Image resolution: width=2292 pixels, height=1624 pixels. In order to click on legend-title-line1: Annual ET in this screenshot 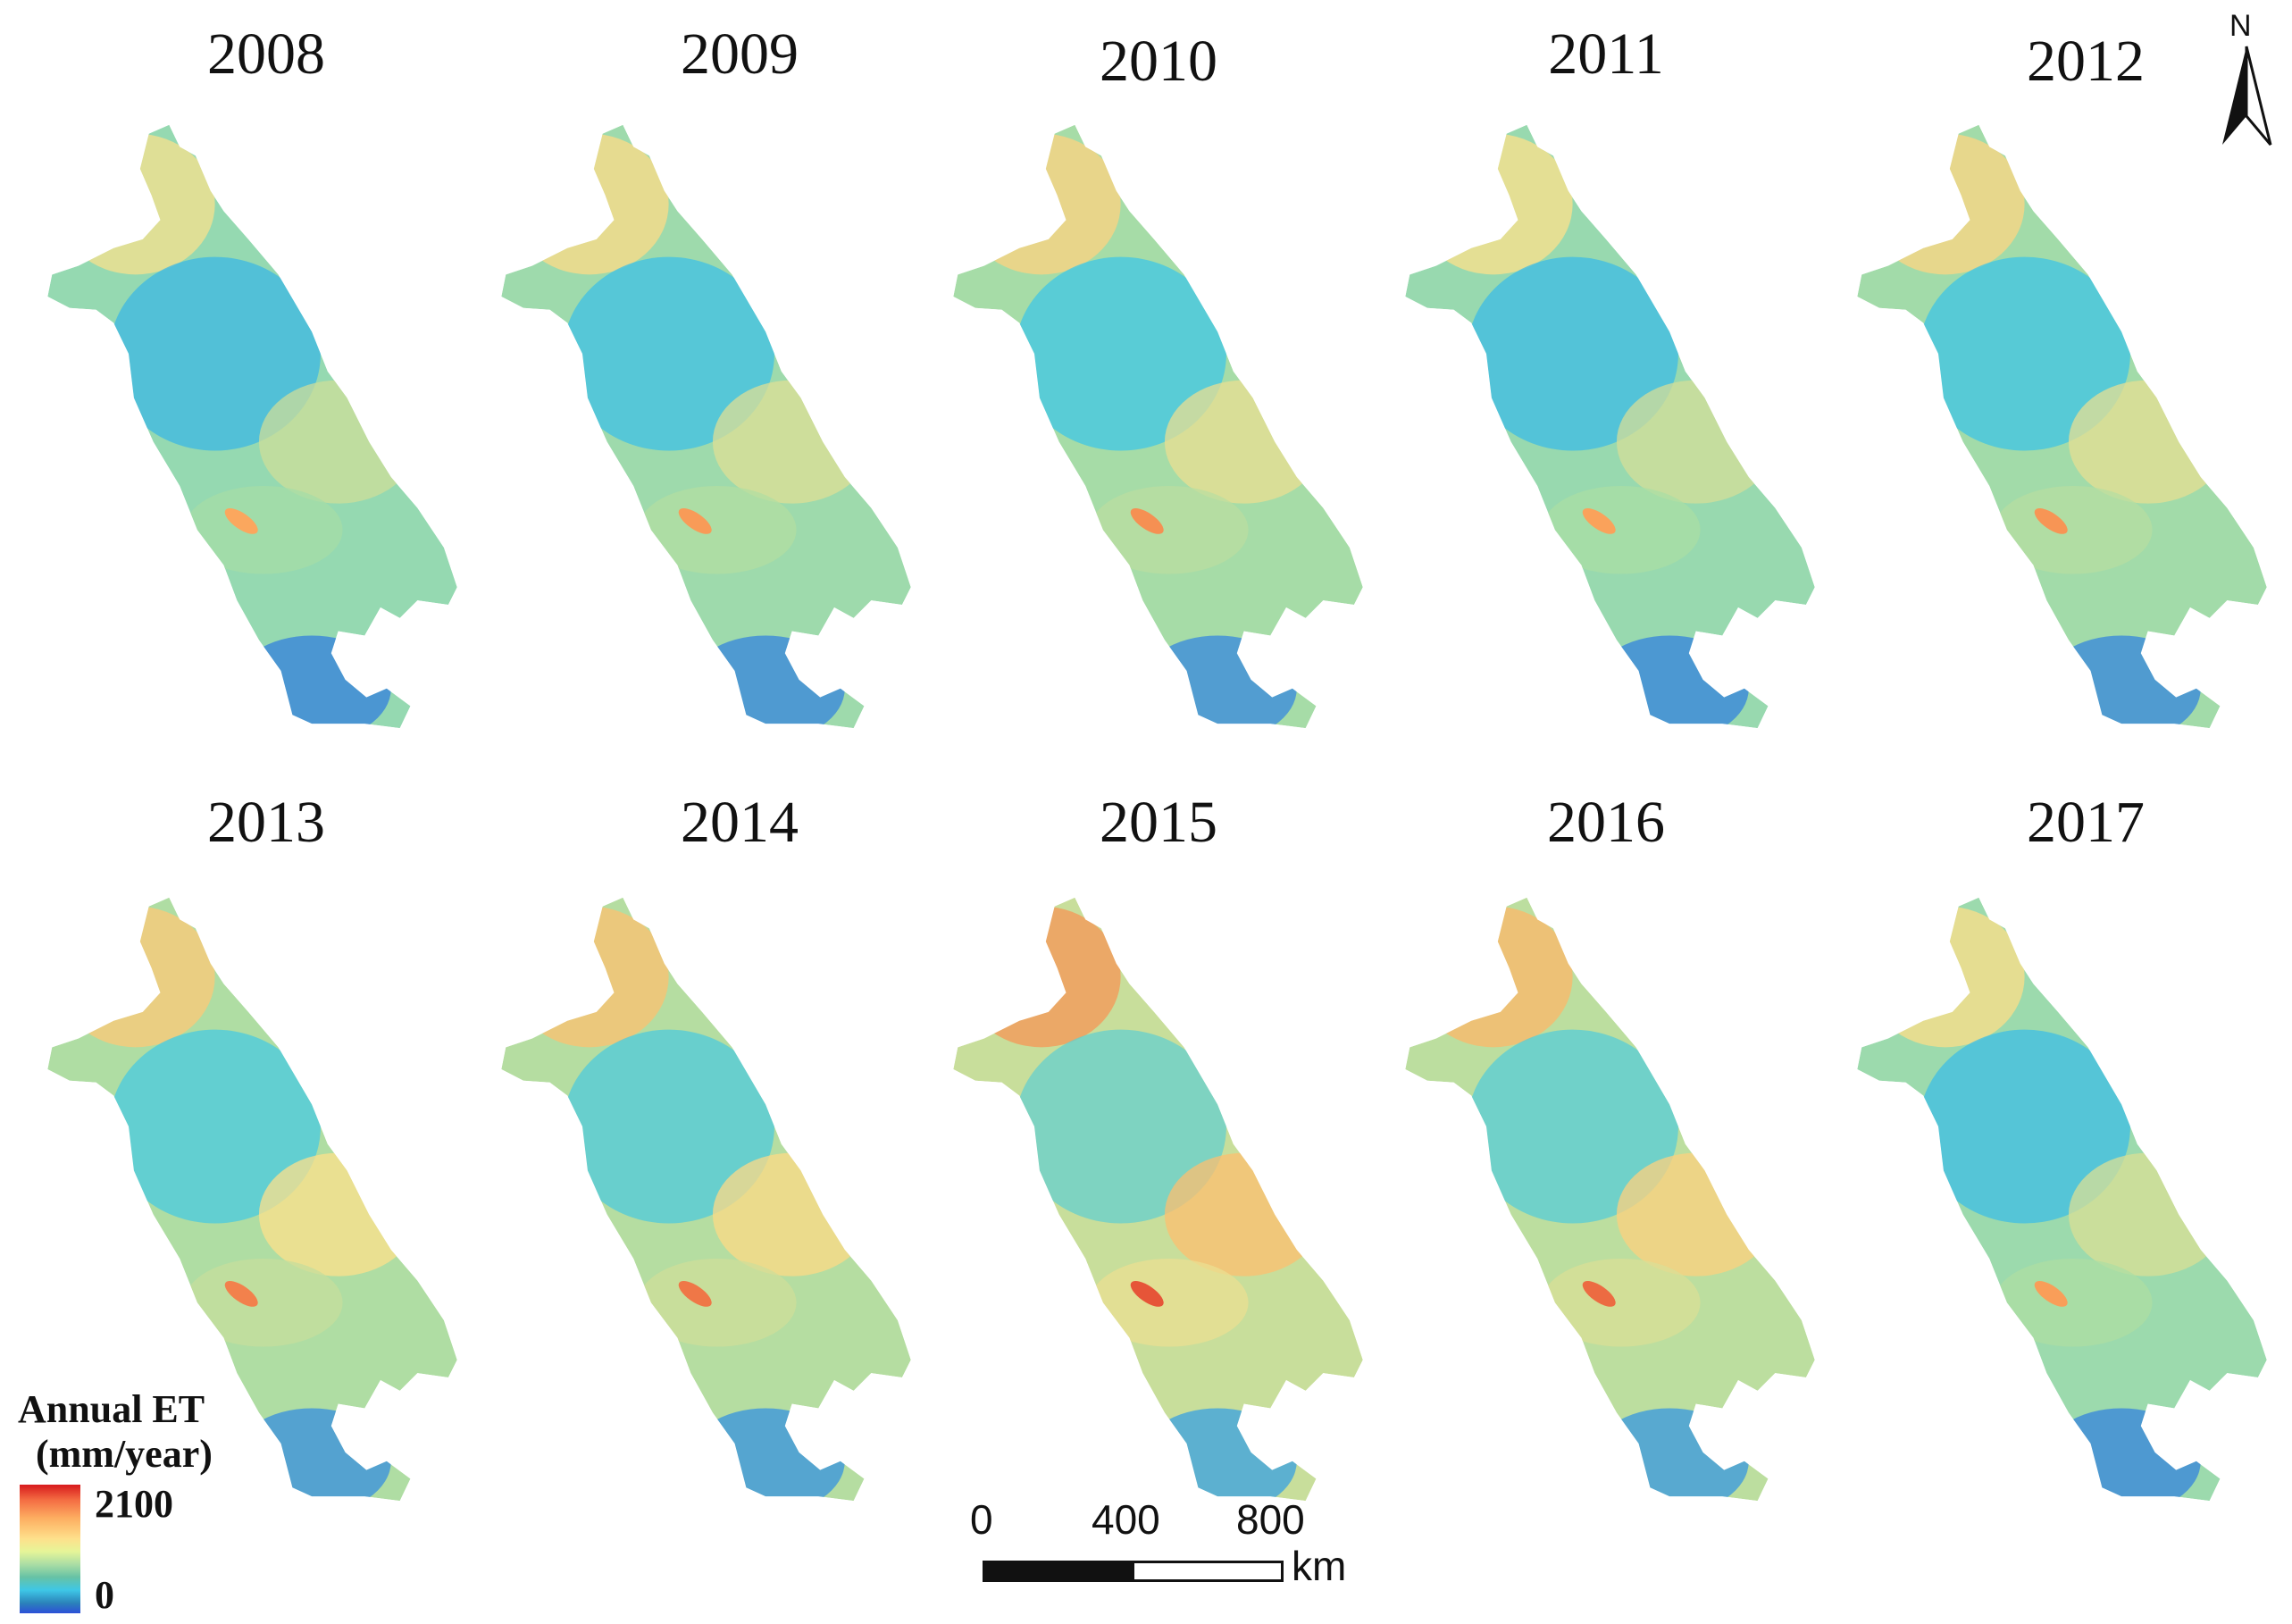, I will do `click(112, 1409)`.